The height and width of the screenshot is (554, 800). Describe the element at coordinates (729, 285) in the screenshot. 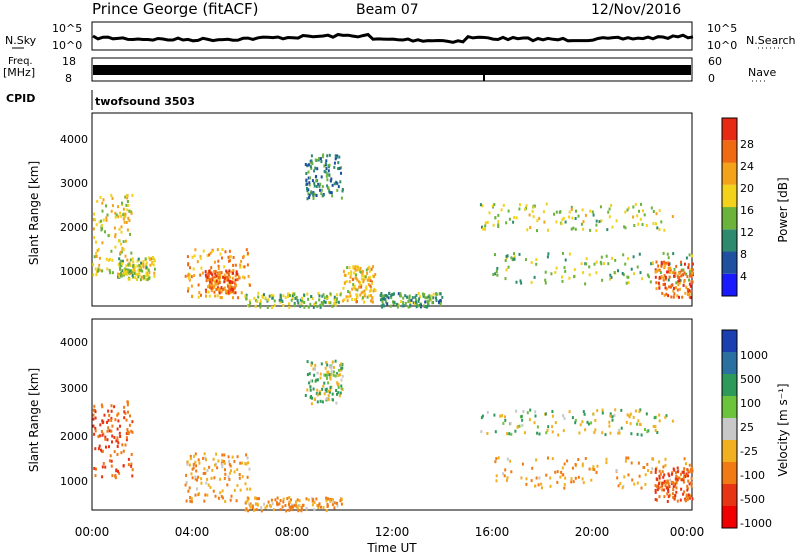

I see `power-cbar-step` at that location.